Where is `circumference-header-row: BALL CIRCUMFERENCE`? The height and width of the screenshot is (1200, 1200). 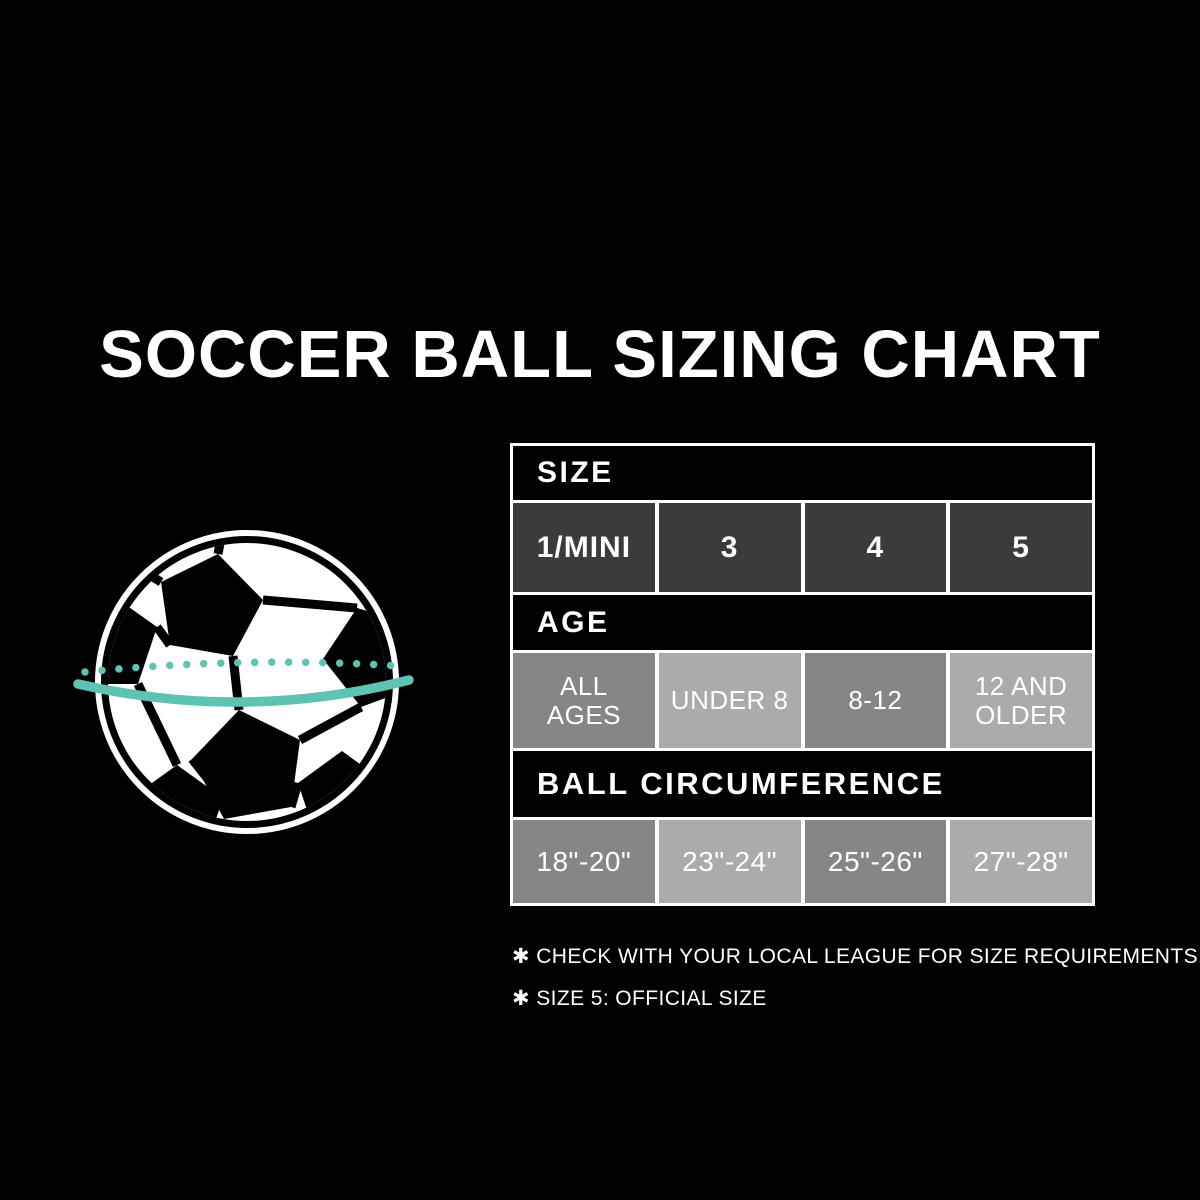 circumference-header-row: BALL CIRCUMFERENCE is located at coordinates (802, 784).